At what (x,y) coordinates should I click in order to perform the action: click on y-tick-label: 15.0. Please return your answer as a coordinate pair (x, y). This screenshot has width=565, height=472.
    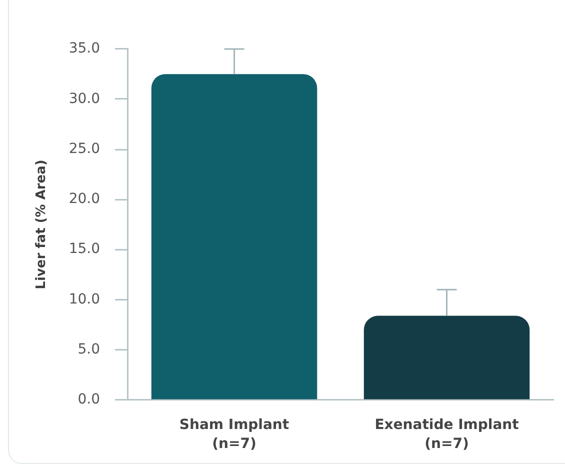
    Looking at the image, I should click on (84, 249).